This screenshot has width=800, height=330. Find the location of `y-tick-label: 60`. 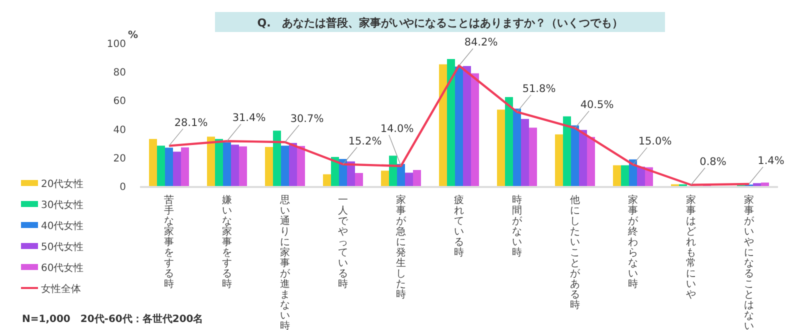

y-tick-label: 60 is located at coordinates (119, 102).